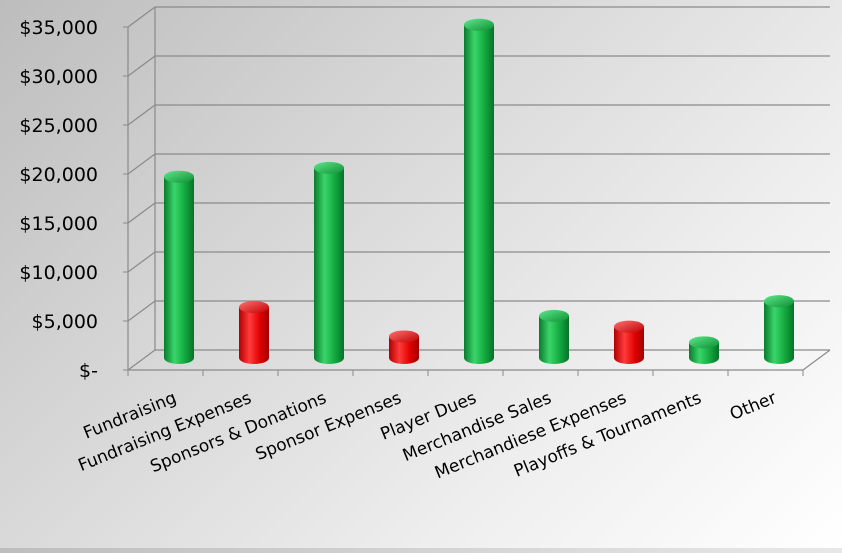 This screenshot has width=842, height=553. I want to click on y-tick-label: $10,000, so click(58, 273).